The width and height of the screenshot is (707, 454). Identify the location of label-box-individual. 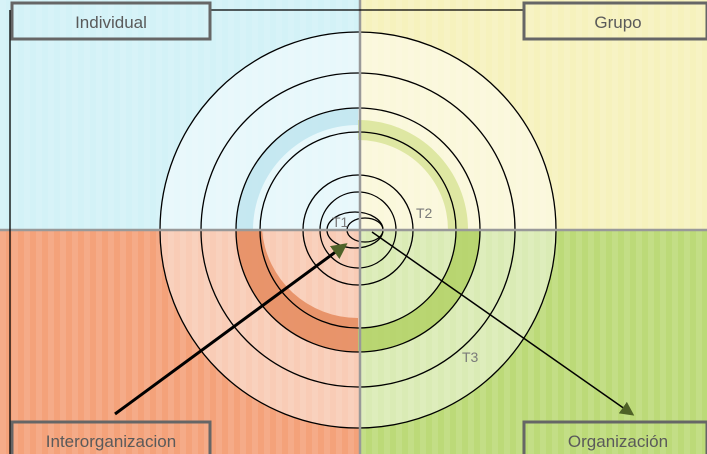
(111, 21).